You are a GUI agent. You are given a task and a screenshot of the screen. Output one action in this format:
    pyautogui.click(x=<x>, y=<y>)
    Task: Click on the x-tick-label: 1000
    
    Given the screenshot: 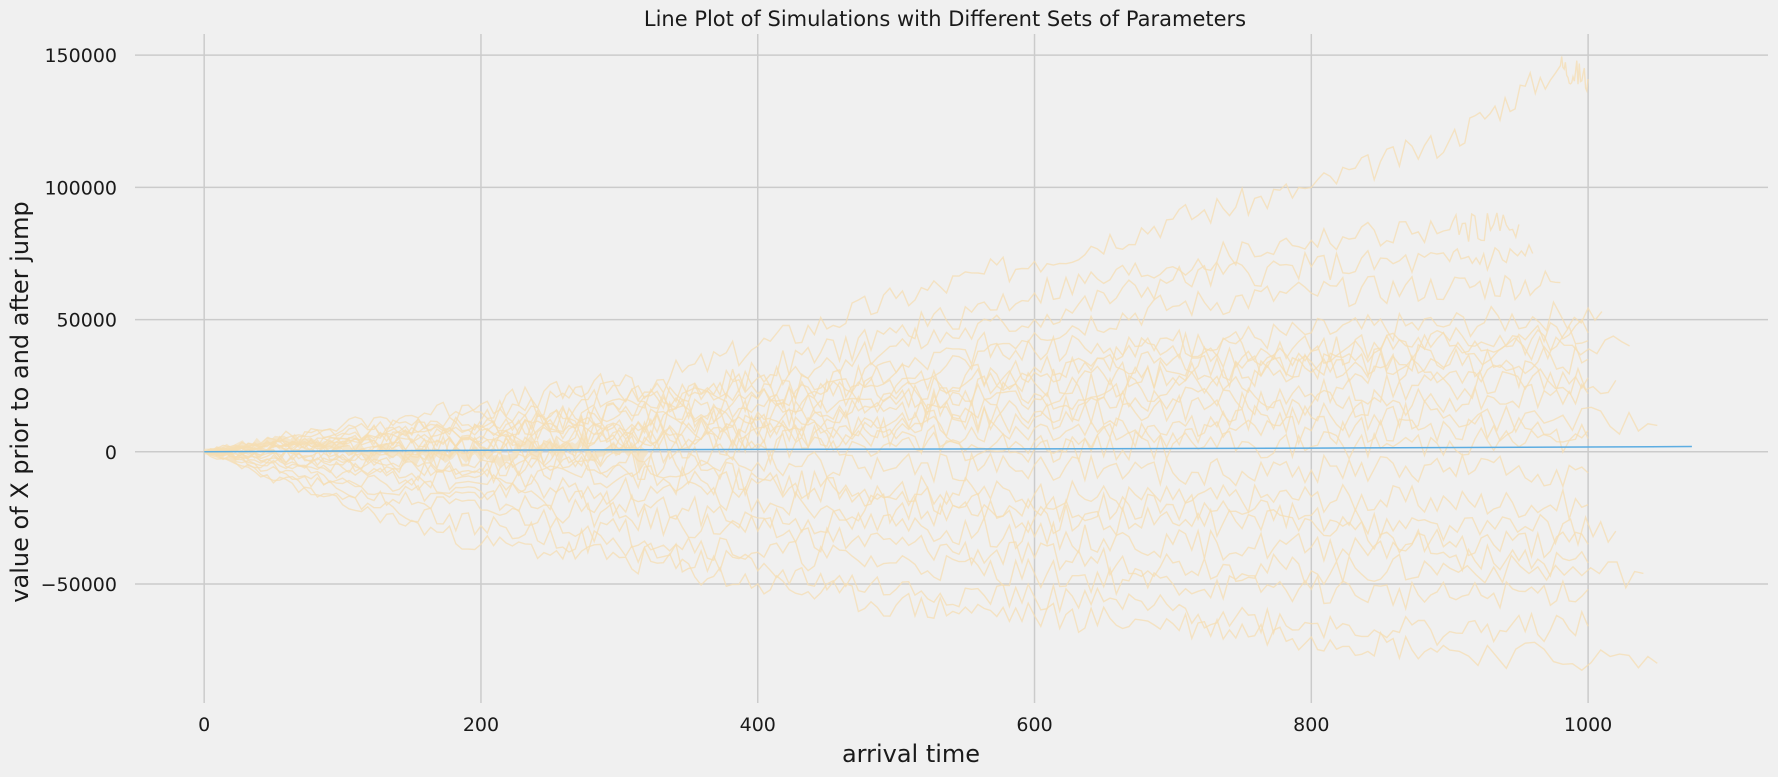 What is the action you would take?
    pyautogui.click(x=1588, y=725)
    